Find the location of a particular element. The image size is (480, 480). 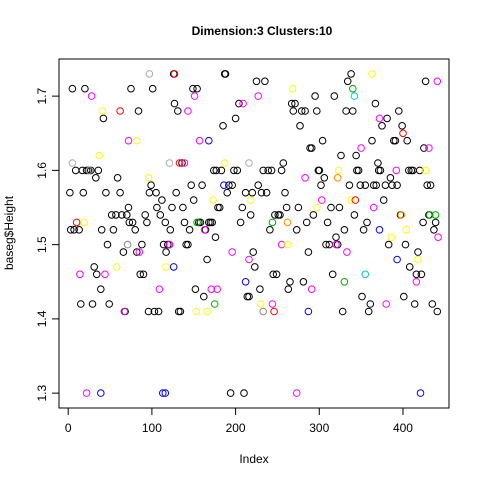

y-tick-label: 1.5 is located at coordinates (42, 244).